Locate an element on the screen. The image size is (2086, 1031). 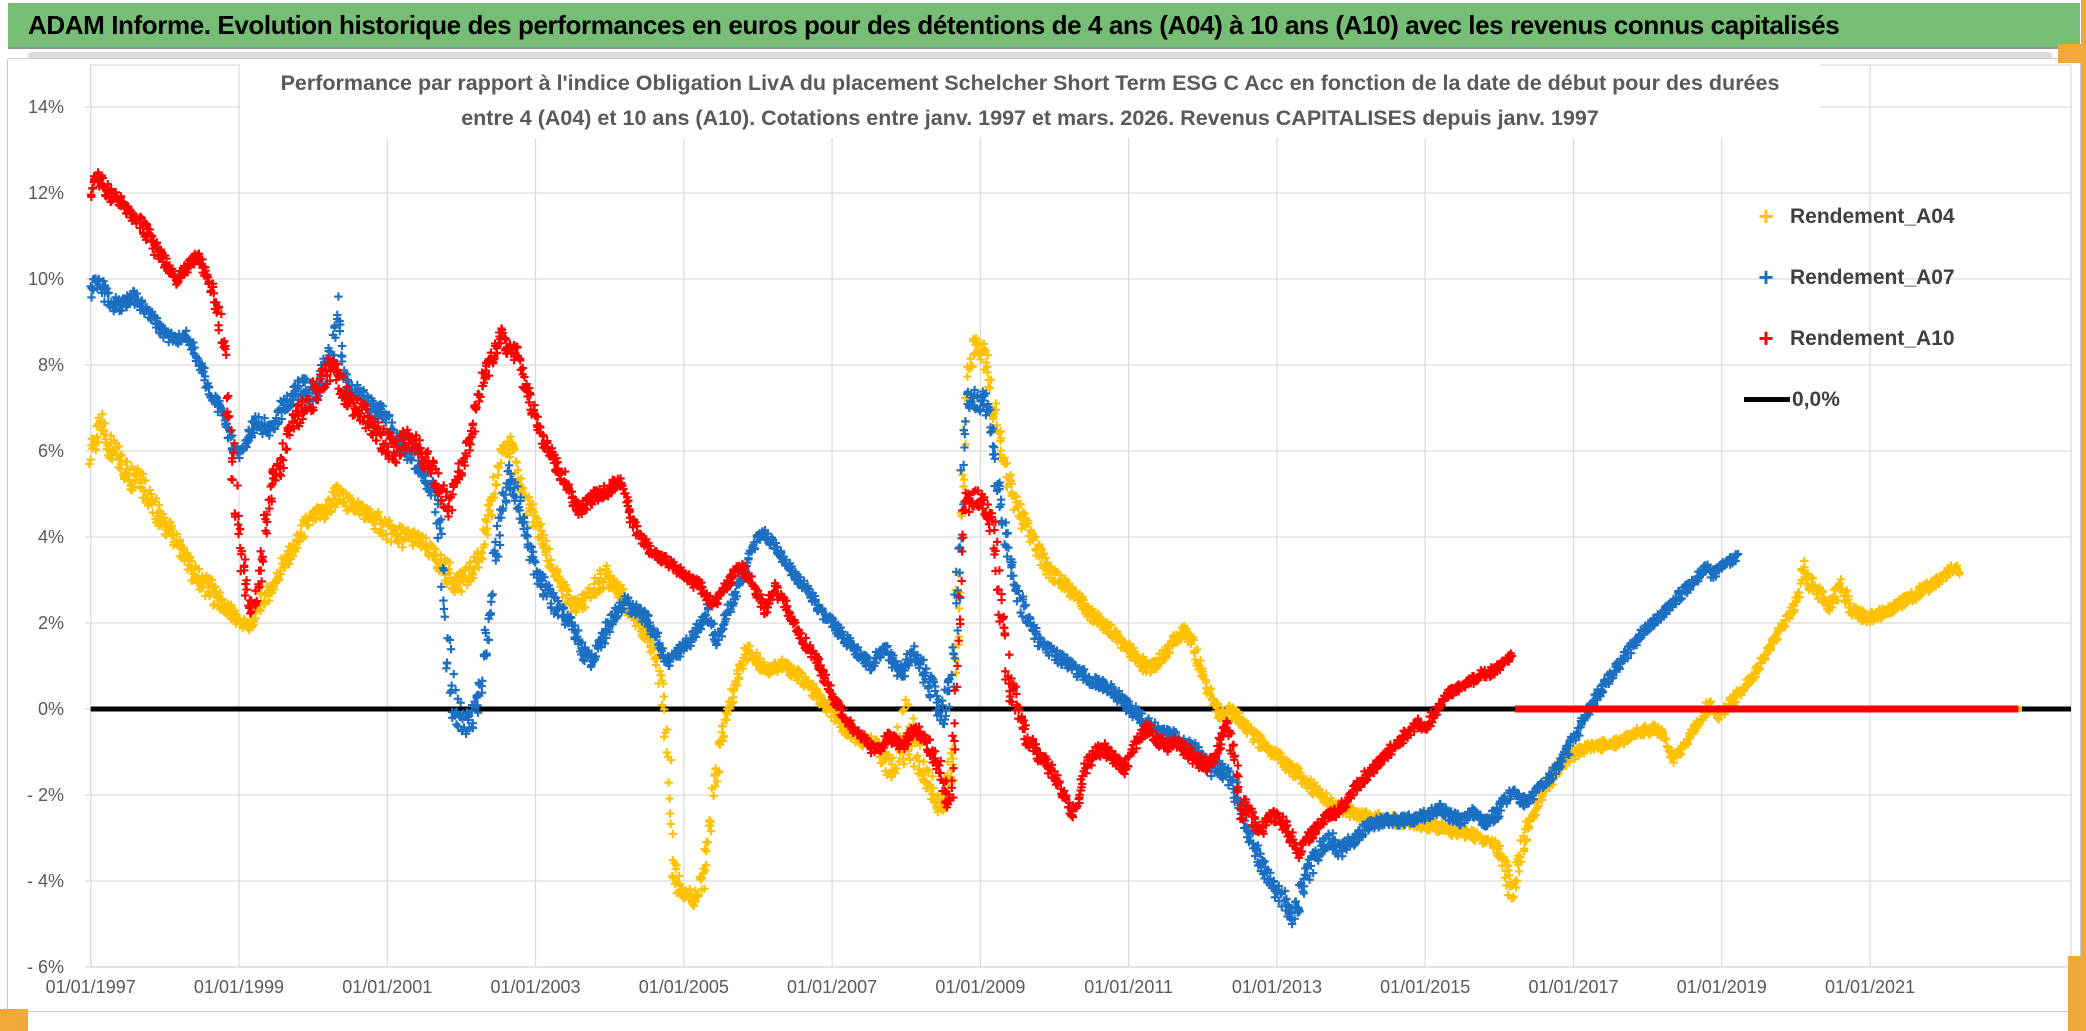
x-axis-tick-label: 01/01/2005 is located at coordinates (684, 987).